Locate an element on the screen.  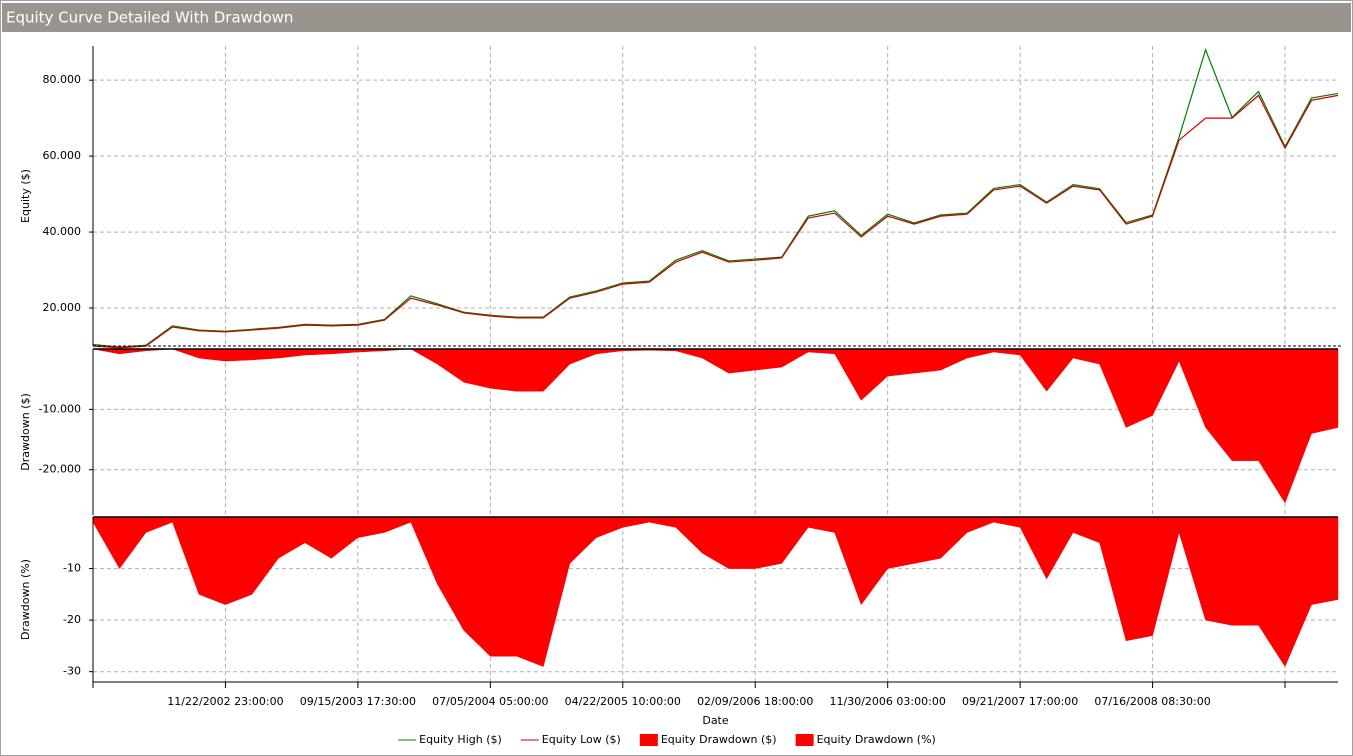
legend-label: Equity Drawdown ($) is located at coordinates (719, 739).